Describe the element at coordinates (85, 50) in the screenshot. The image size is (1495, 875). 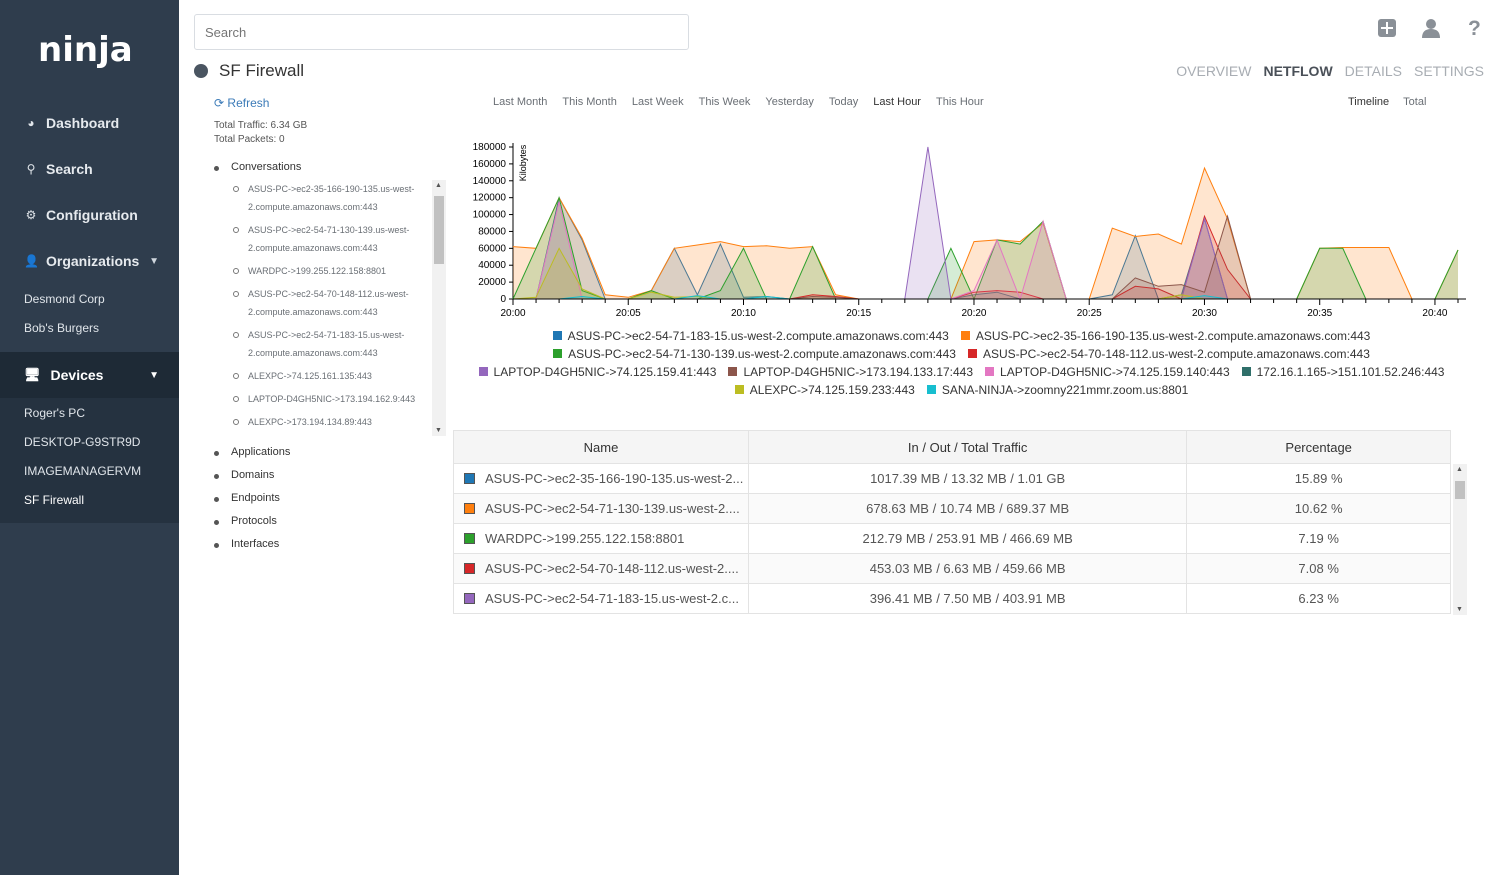
I see `ninja-logo: ninja` at that location.